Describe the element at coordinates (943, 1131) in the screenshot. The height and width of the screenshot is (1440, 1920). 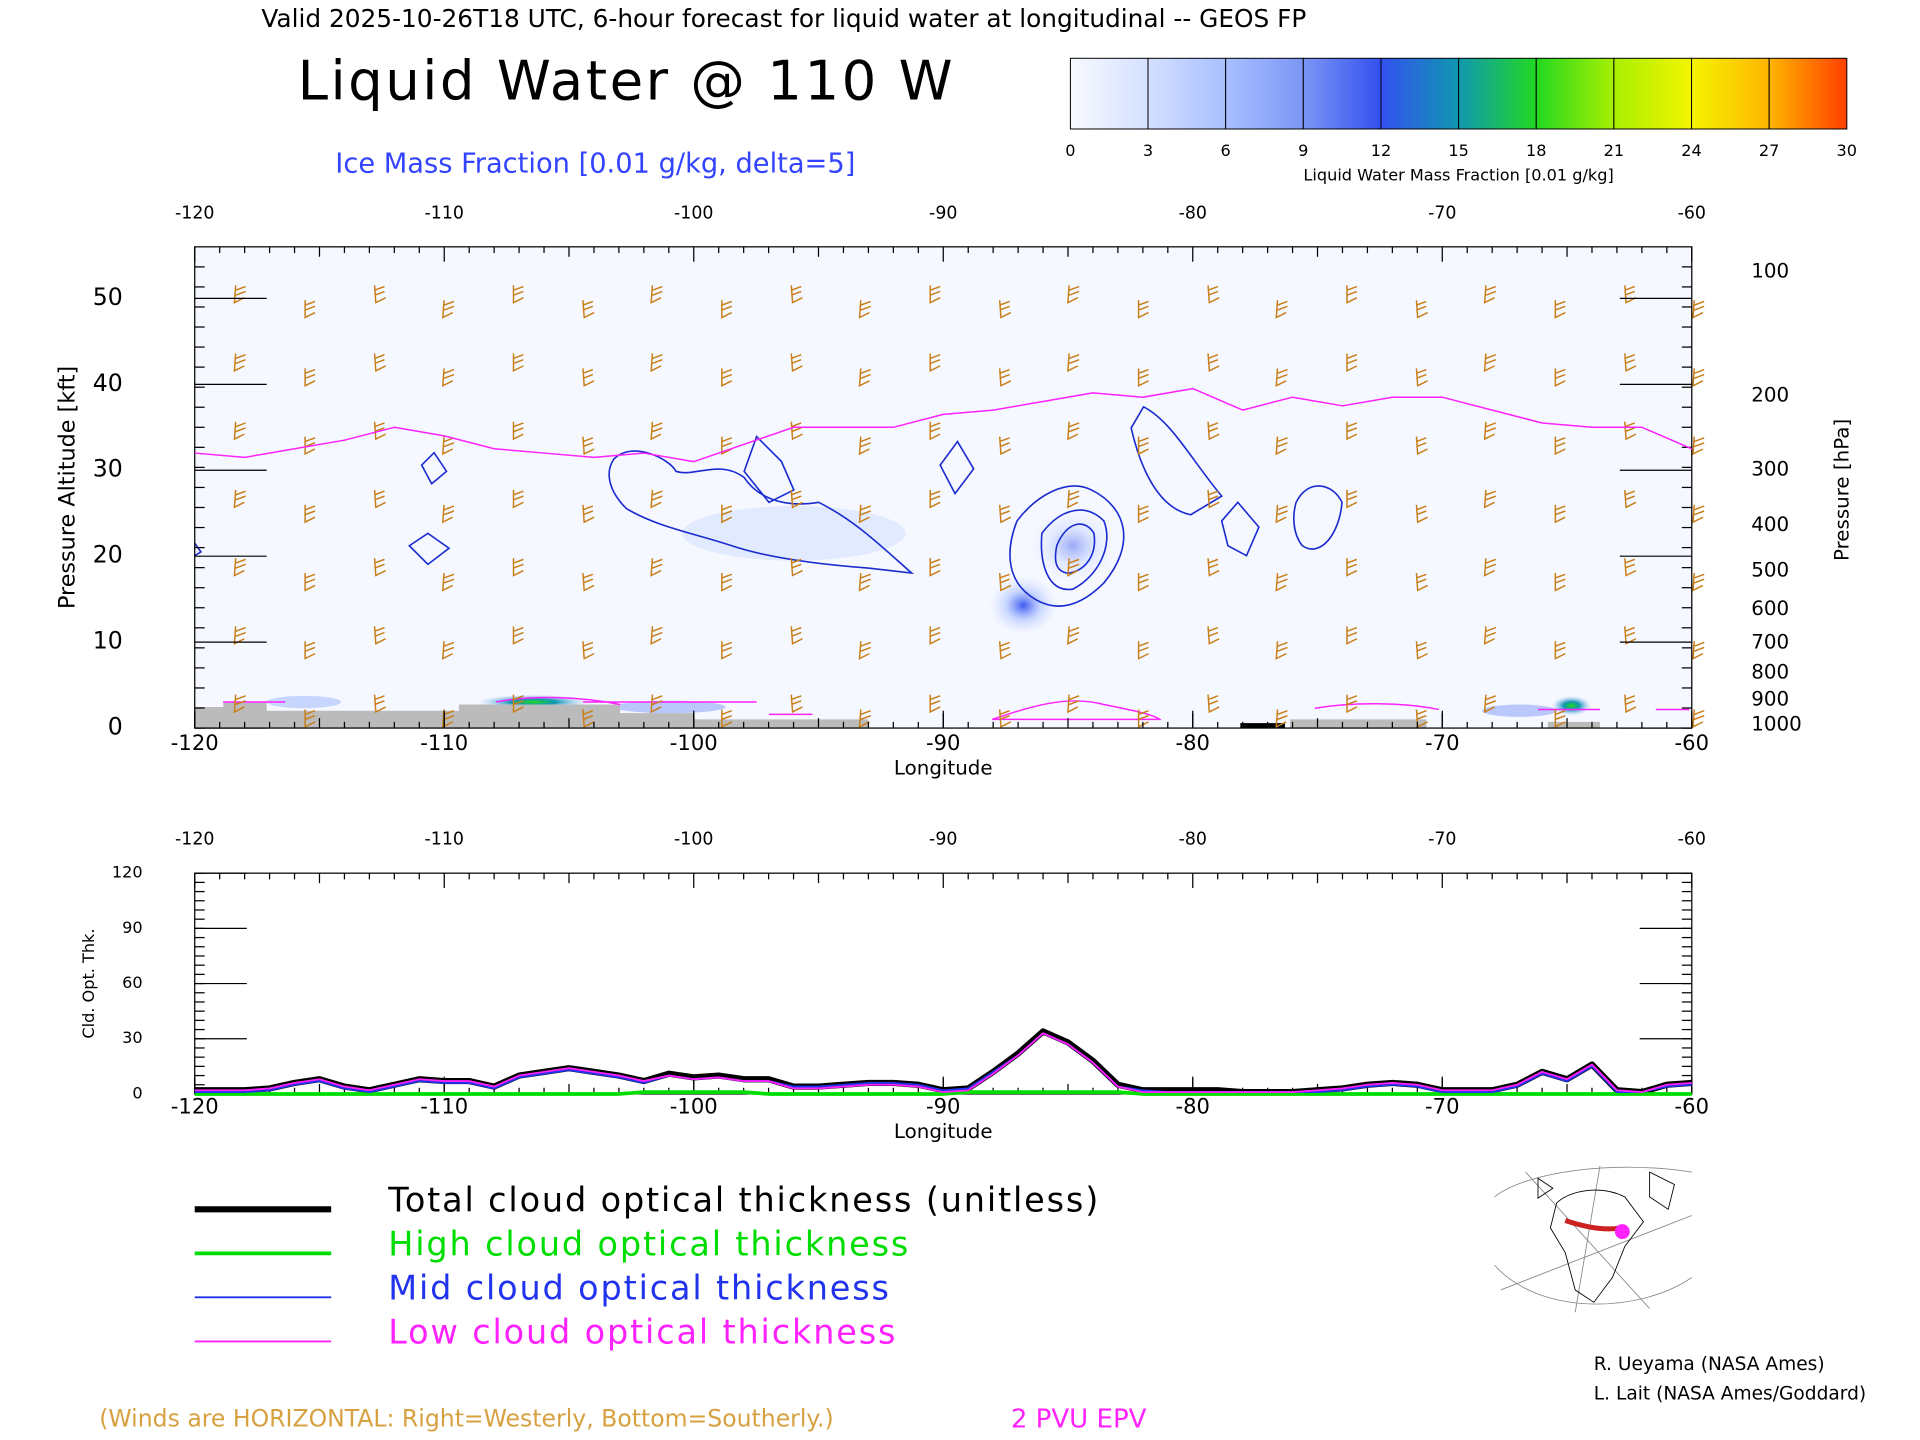
I see `x-axis-label: Longitude` at that location.